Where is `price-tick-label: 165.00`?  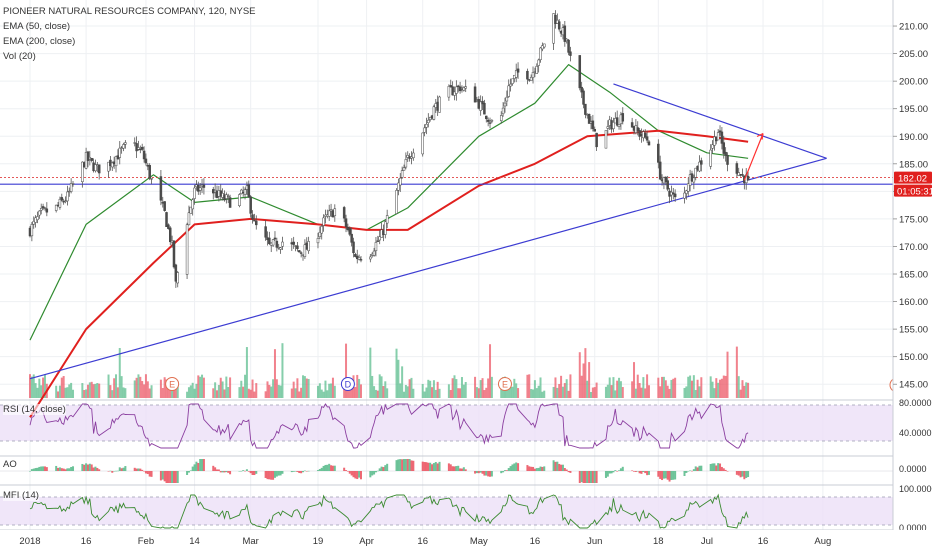 price-tick-label: 165.00 is located at coordinates (913, 275).